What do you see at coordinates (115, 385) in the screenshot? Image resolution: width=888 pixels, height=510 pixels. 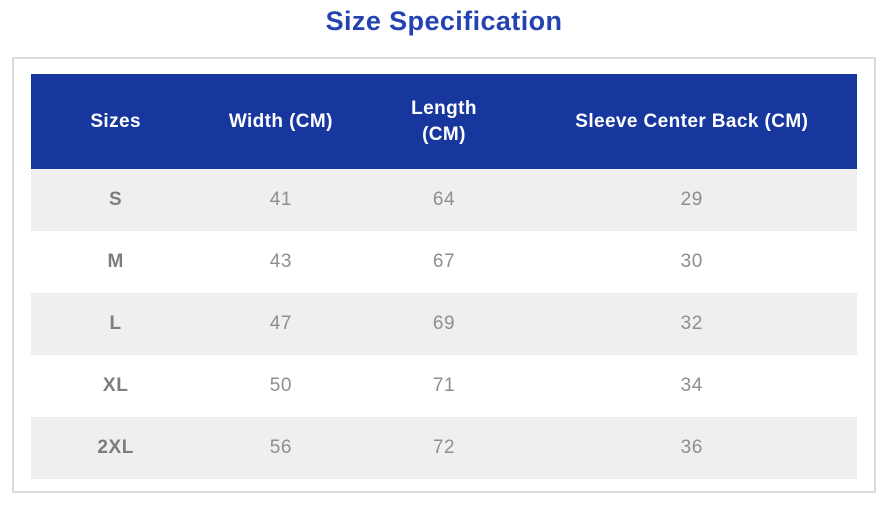 I see `size-label-cell: XL` at bounding box center [115, 385].